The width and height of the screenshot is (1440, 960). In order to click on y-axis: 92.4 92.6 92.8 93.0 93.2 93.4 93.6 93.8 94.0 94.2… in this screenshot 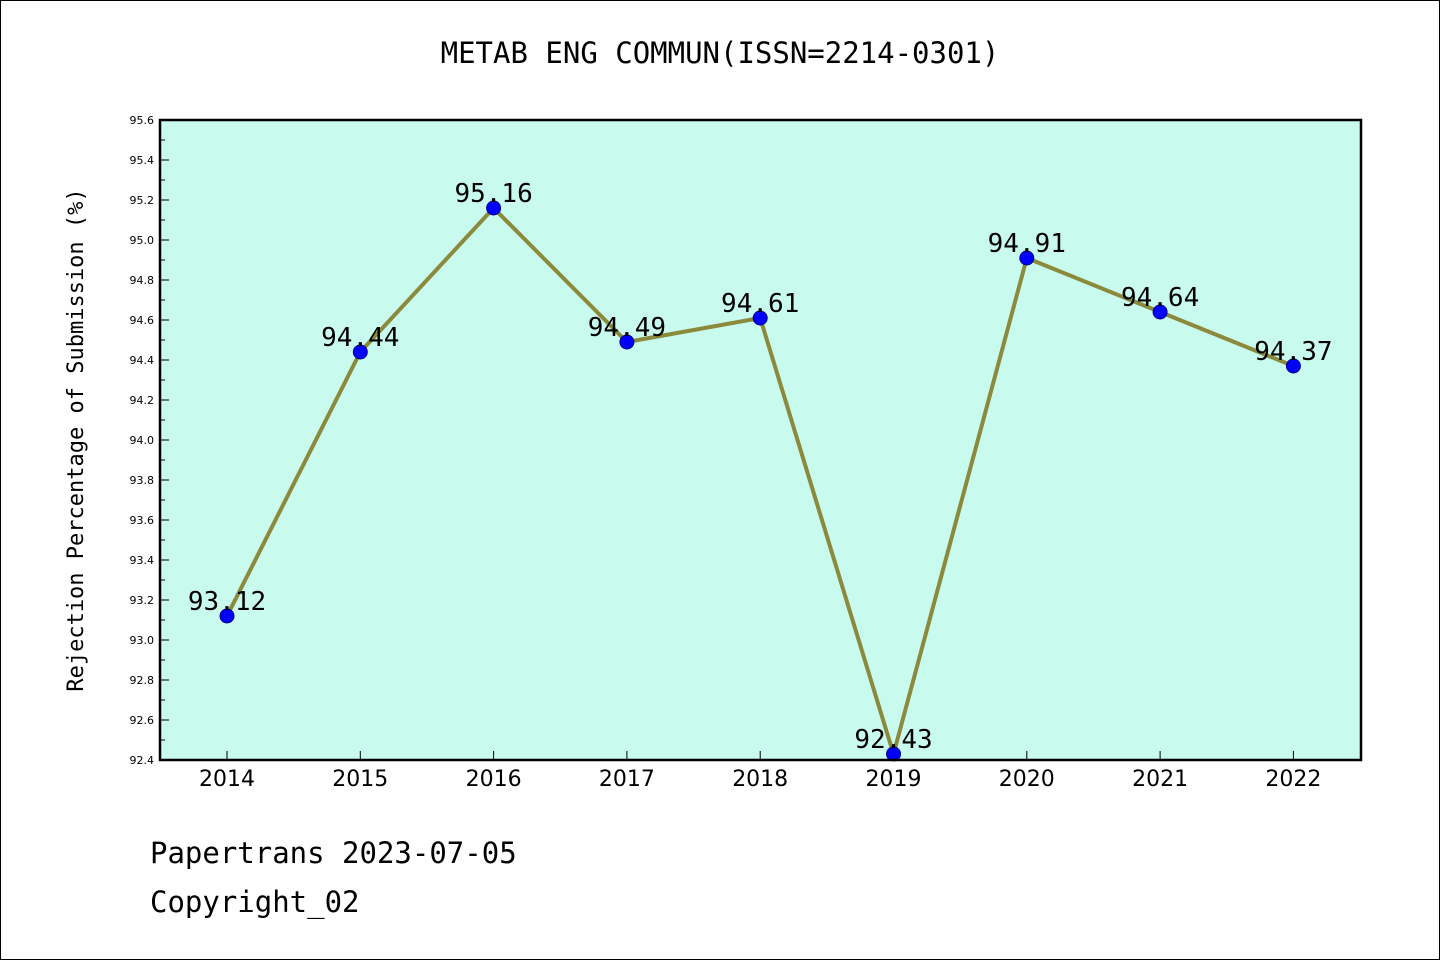, I will do `click(149, 440)`.